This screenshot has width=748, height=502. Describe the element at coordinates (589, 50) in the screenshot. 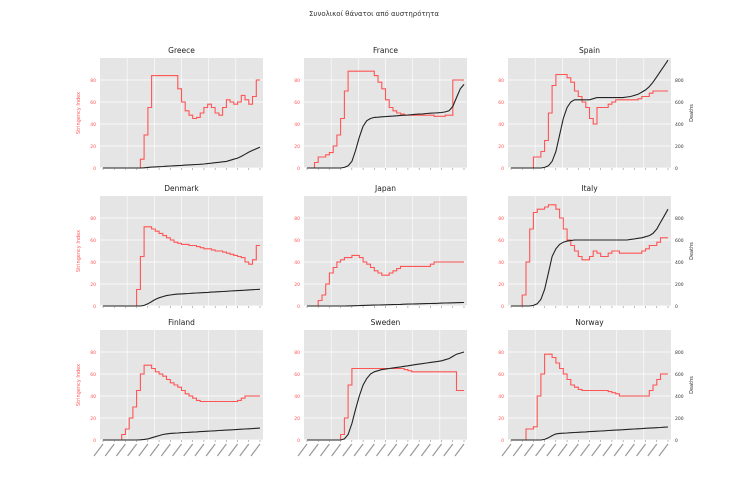

I see `panel-title: Spain` at that location.